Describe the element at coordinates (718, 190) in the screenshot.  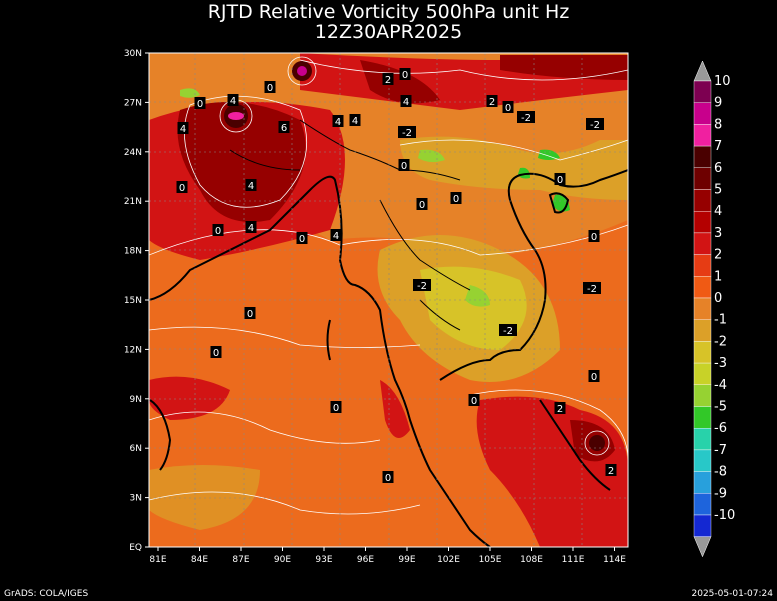
I see `colorbar-label: 5` at that location.